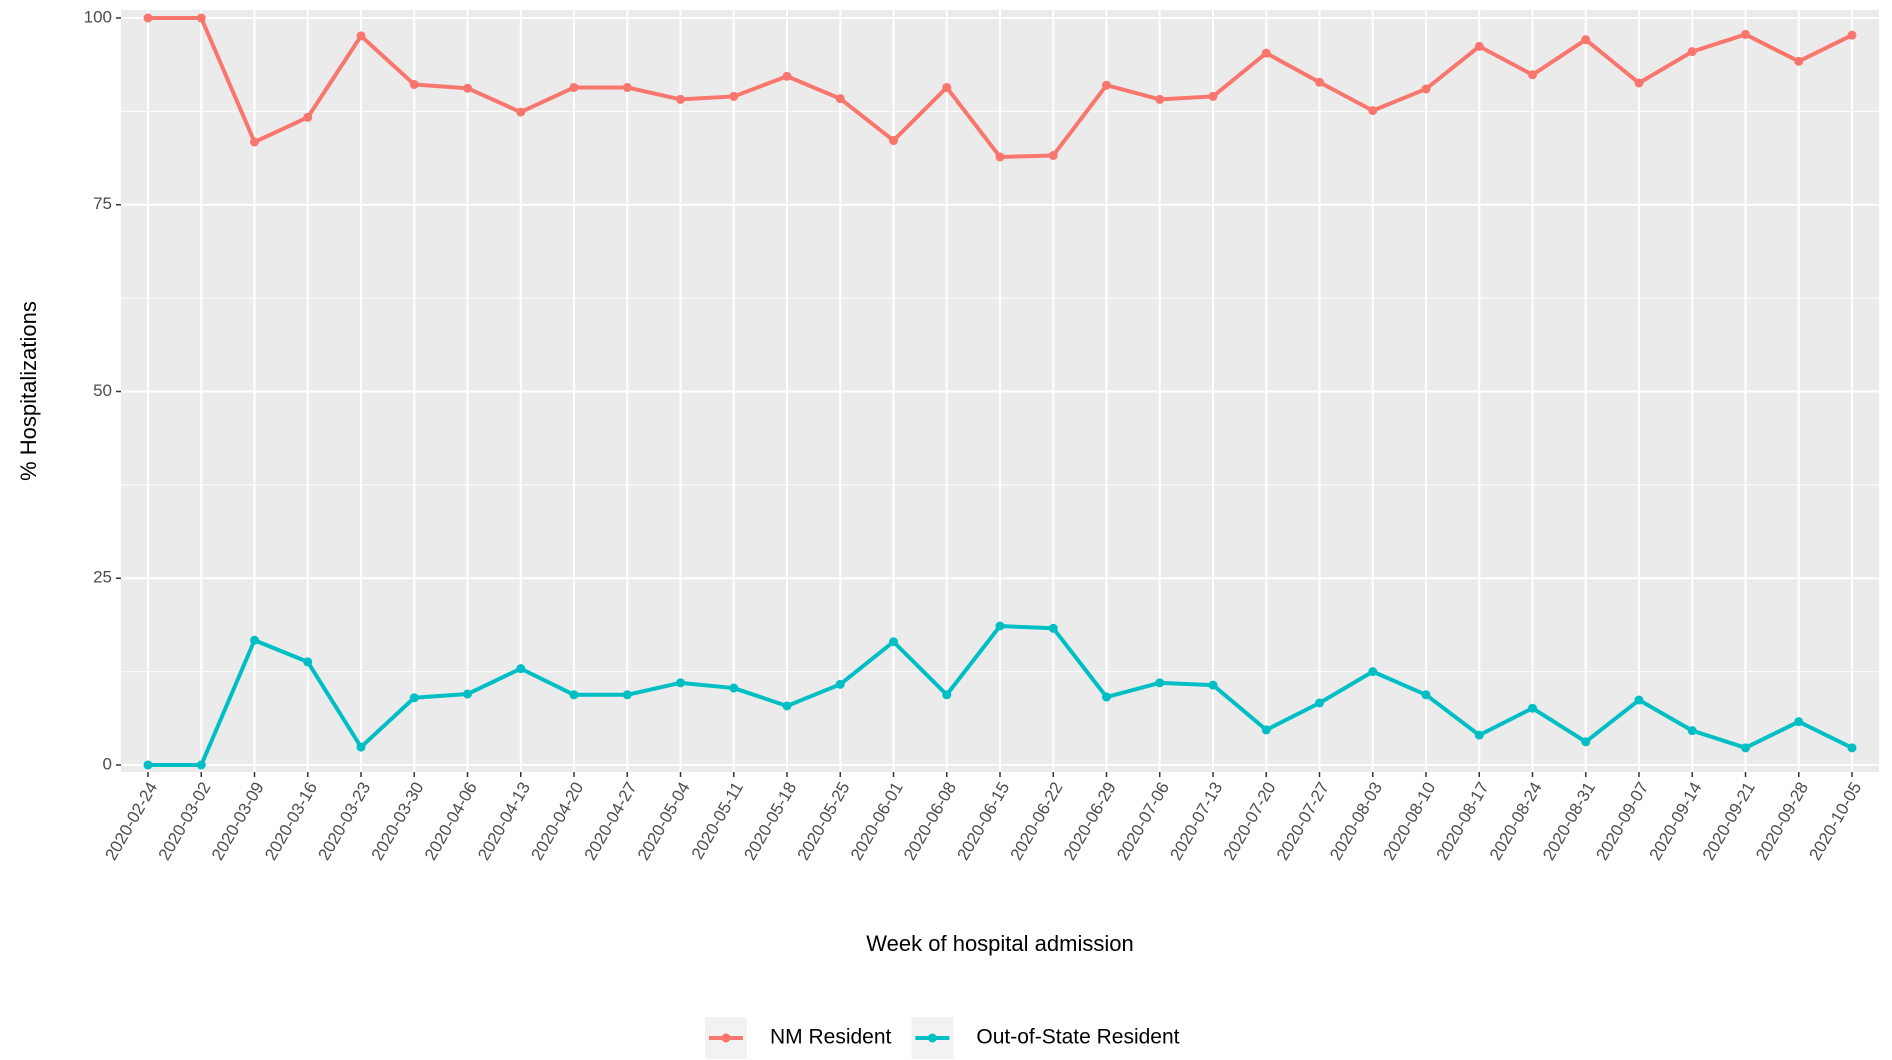 The height and width of the screenshot is (1060, 1892). Describe the element at coordinates (1037, 821) in the screenshot. I see `x-tick-label: 2020-06-22` at that location.